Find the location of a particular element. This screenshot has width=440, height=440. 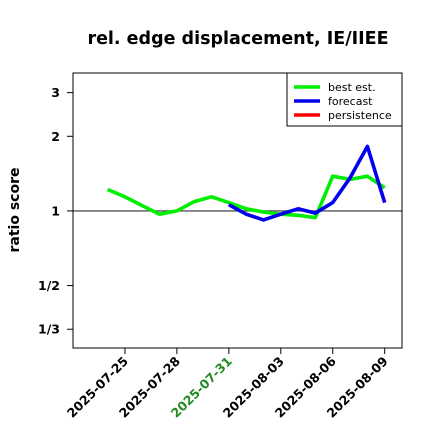

legend-label: best est. is located at coordinates (352, 87).